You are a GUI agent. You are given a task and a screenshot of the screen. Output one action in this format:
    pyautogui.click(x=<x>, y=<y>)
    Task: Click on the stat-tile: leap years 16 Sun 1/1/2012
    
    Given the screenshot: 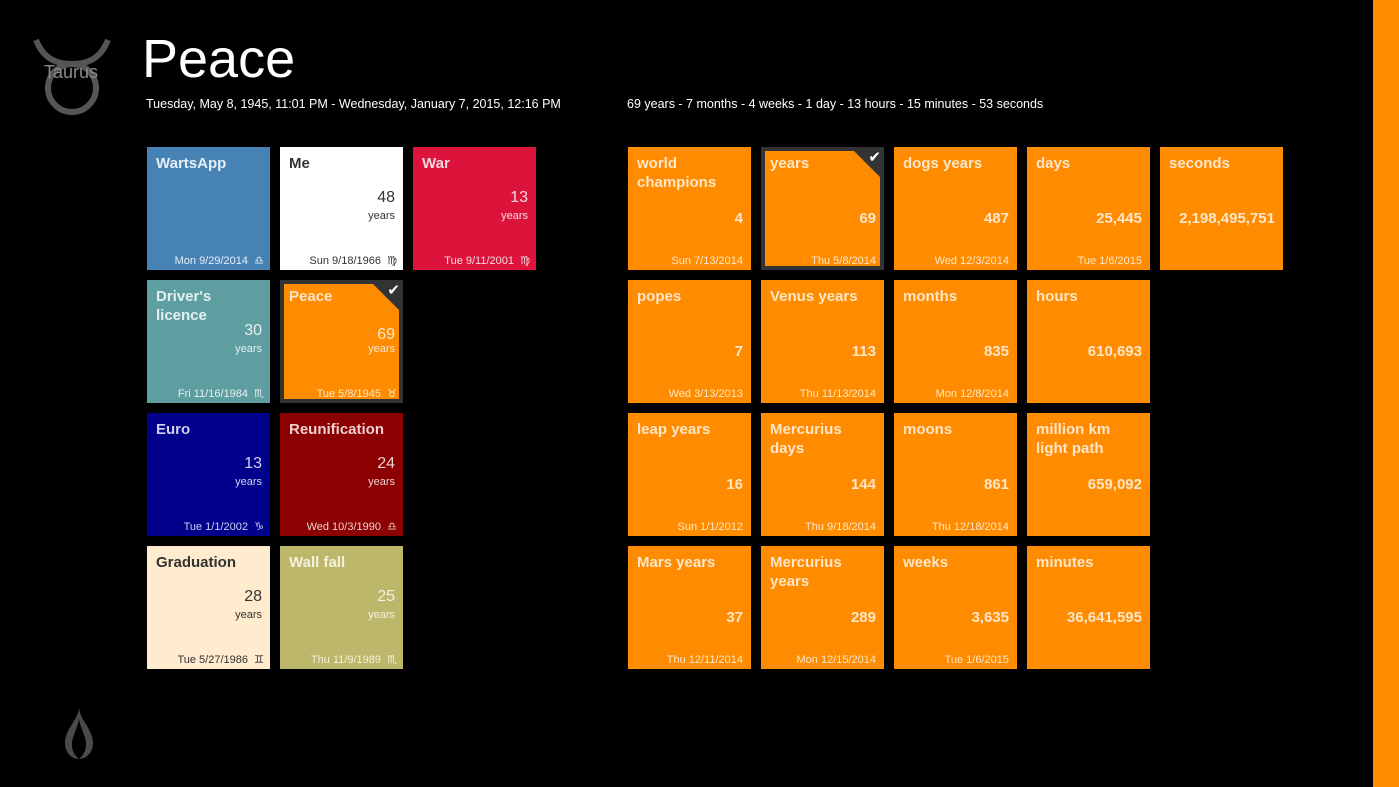 What is the action you would take?
    pyautogui.click(x=689, y=474)
    